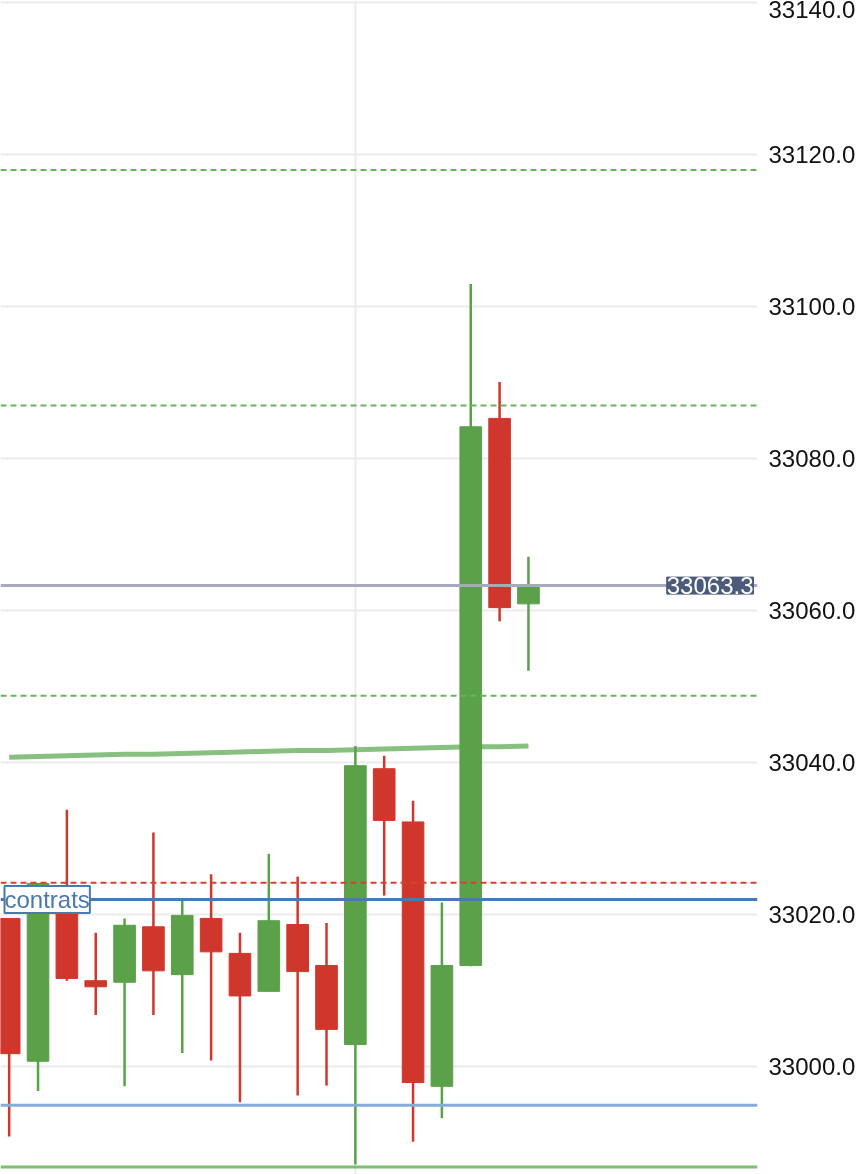 The image size is (858, 1174). Describe the element at coordinates (812, 611) in the screenshot. I see `y-tick-label: 33060.0` at that location.